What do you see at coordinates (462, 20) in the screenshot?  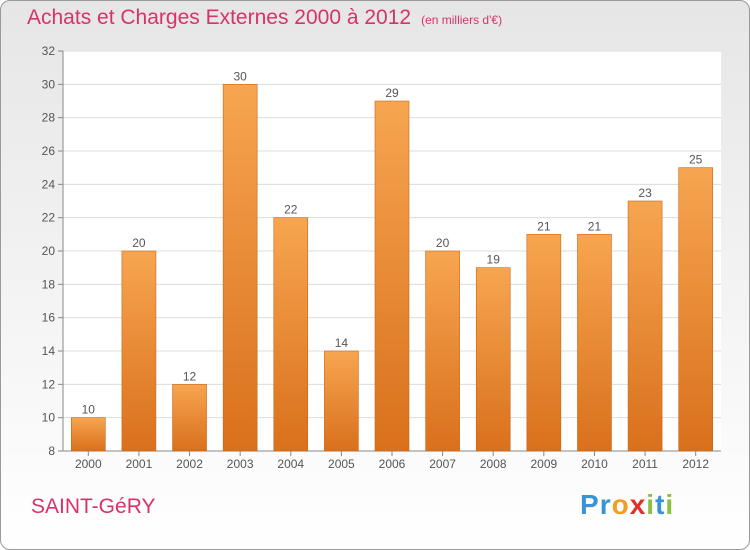 I see `chart-unit: (en milliers d'€)` at bounding box center [462, 20].